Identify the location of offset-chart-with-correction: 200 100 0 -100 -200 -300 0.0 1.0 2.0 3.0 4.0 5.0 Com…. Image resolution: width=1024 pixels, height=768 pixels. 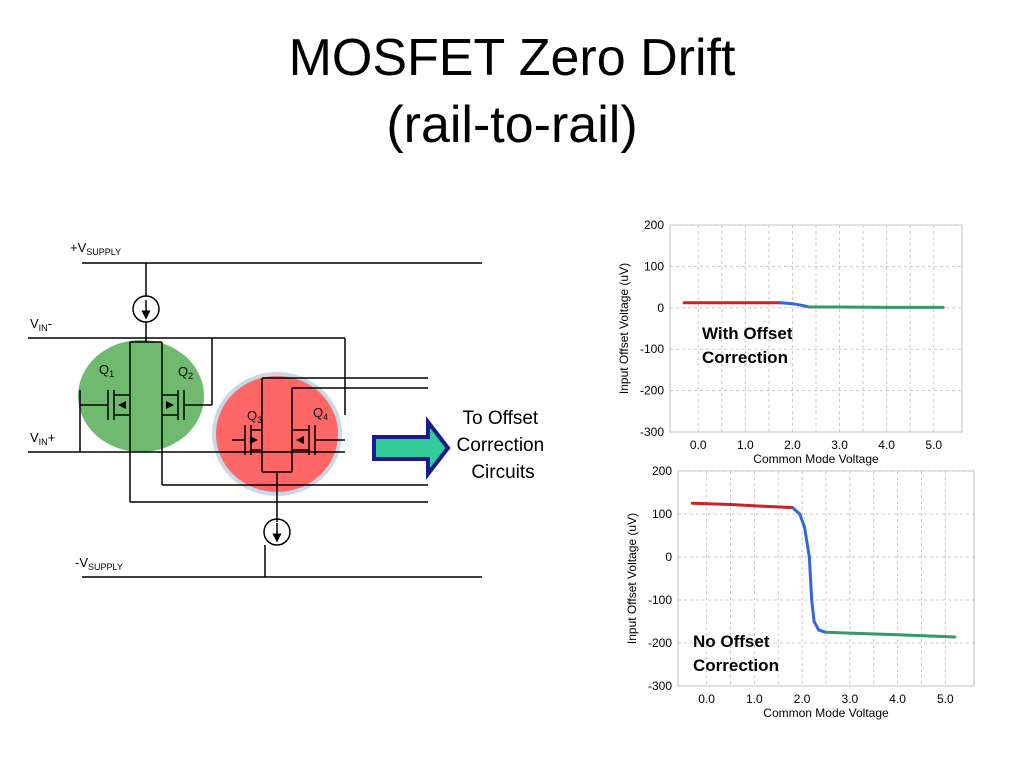
(790, 342).